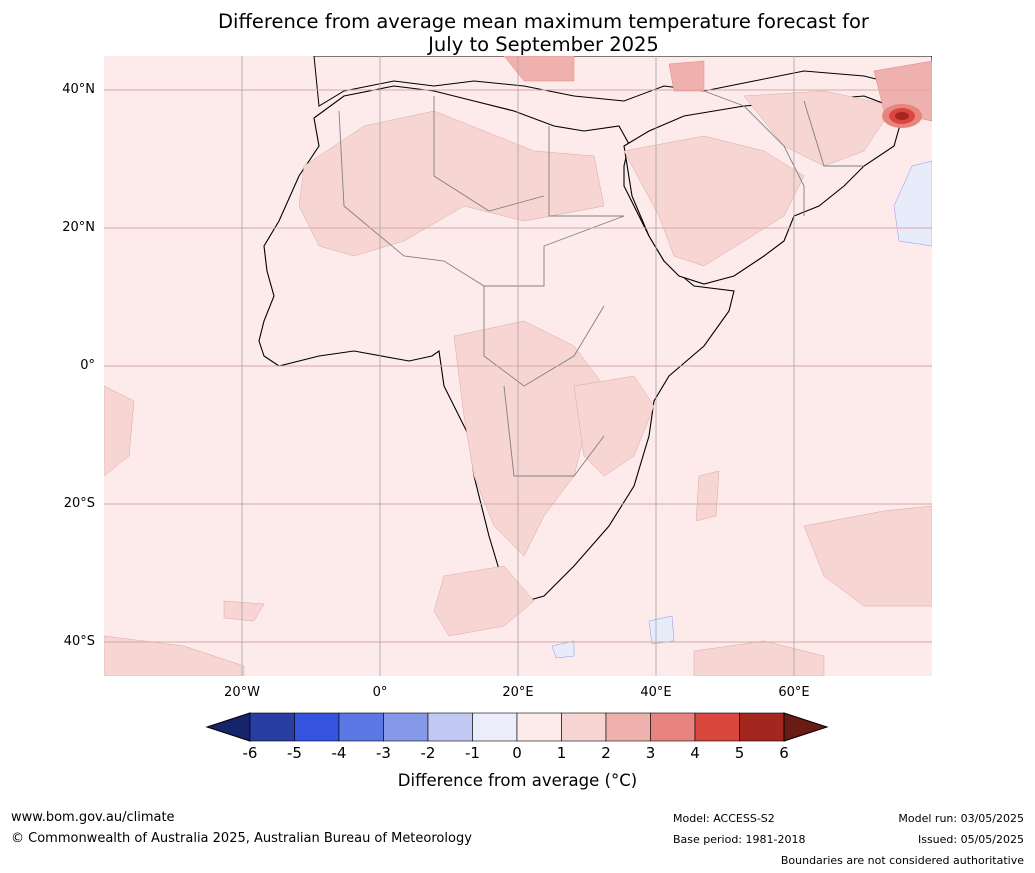  Describe the element at coordinates (539, 69) in the screenshot. I see `balkans-warm-region` at that location.